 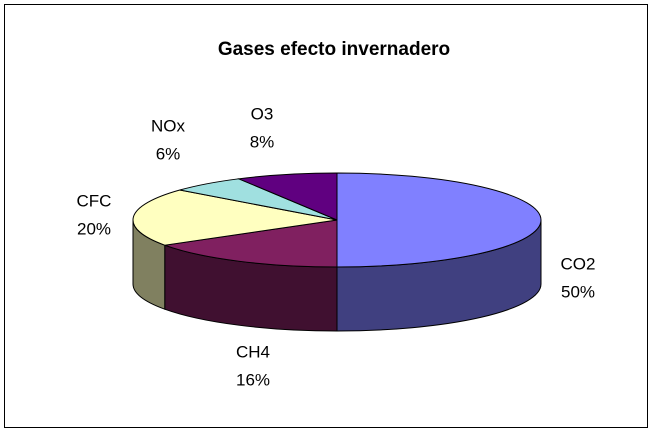 I want to click on slice-value-label: 20%, so click(x=94, y=228).